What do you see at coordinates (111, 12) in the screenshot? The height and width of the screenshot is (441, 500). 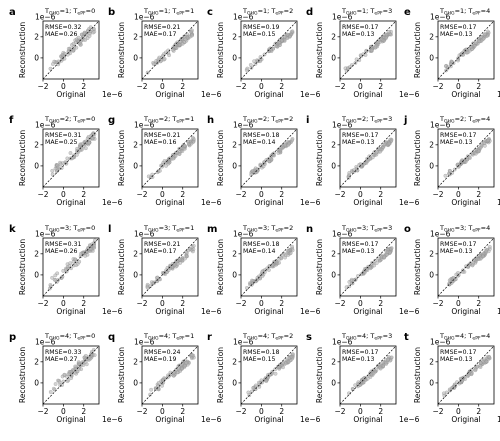 I see `panel-letter: b` at bounding box center [111, 12].